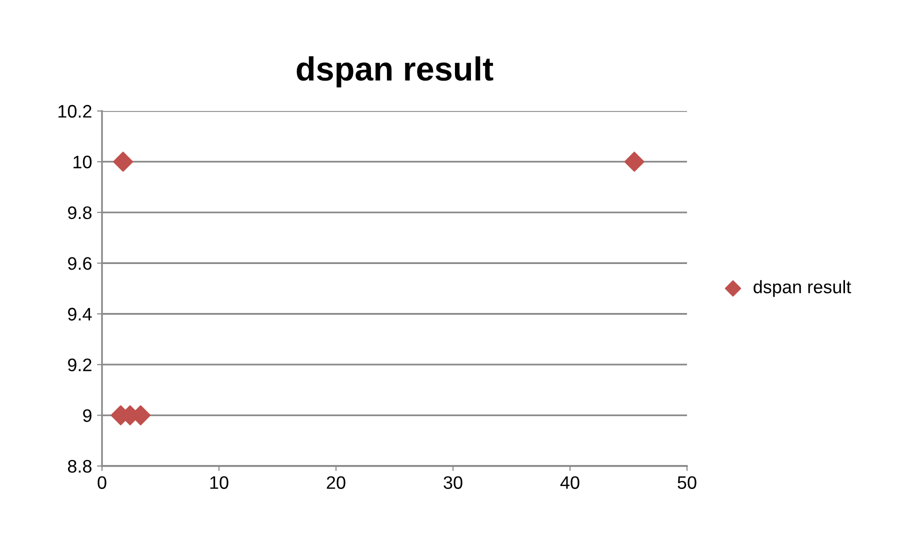 This screenshot has width=901, height=544. What do you see at coordinates (75, 111) in the screenshot?
I see `y-tick-label: 10.2` at bounding box center [75, 111].